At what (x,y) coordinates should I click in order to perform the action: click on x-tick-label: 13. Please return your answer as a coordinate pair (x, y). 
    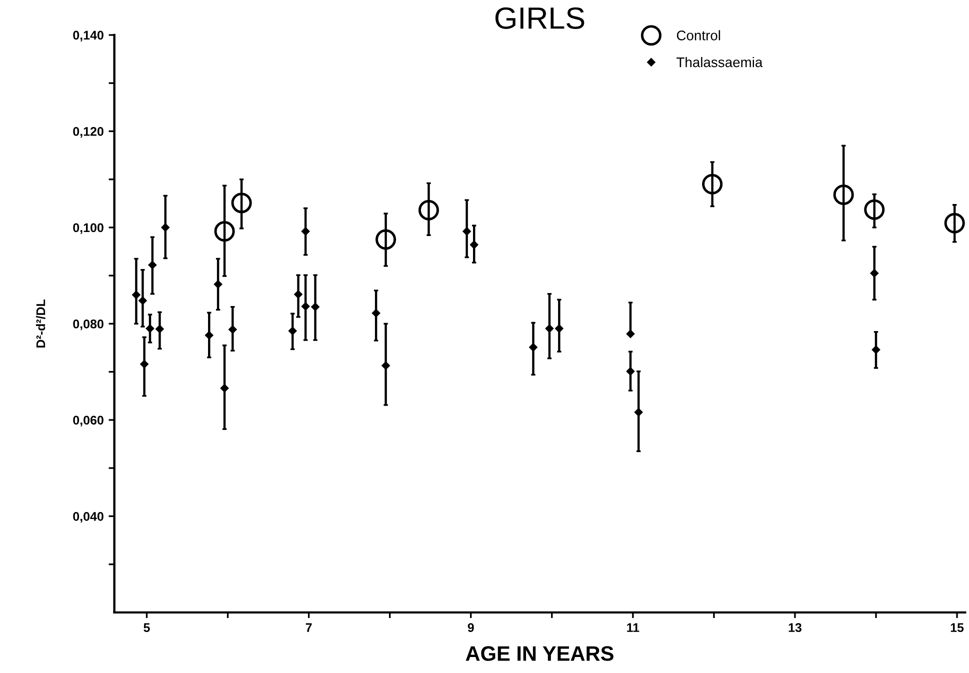
    Looking at the image, I should click on (795, 627).